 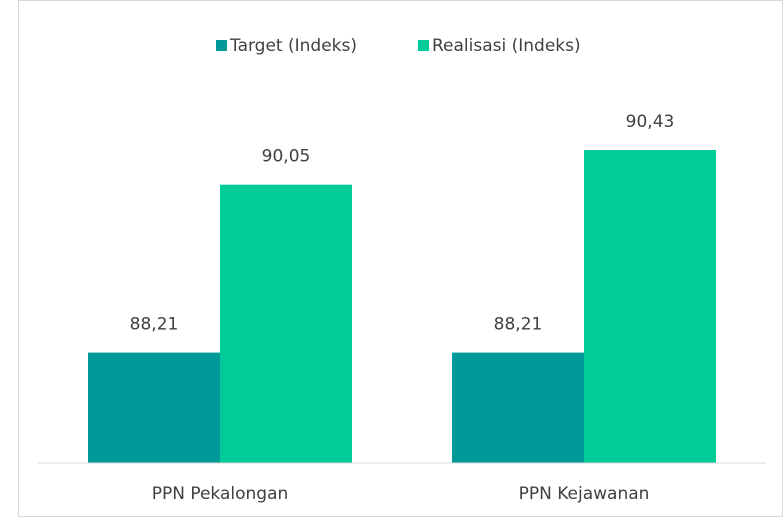 What do you see at coordinates (293, 46) in the screenshot?
I see `legend-label: Target (Indeks)` at bounding box center [293, 46].